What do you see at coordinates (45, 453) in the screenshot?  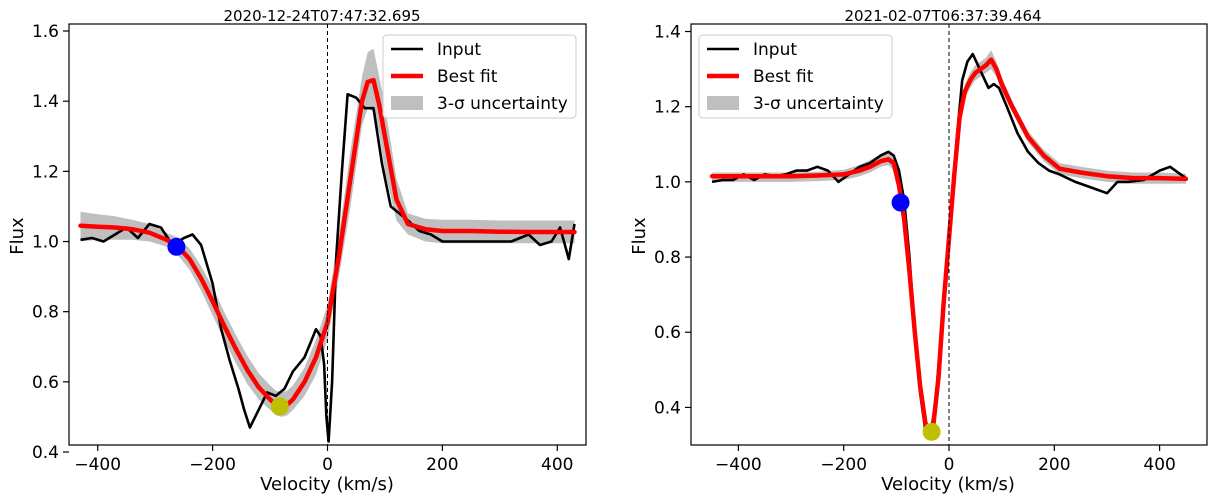 I see `left-ytick-label: 0.4` at bounding box center [45, 453].